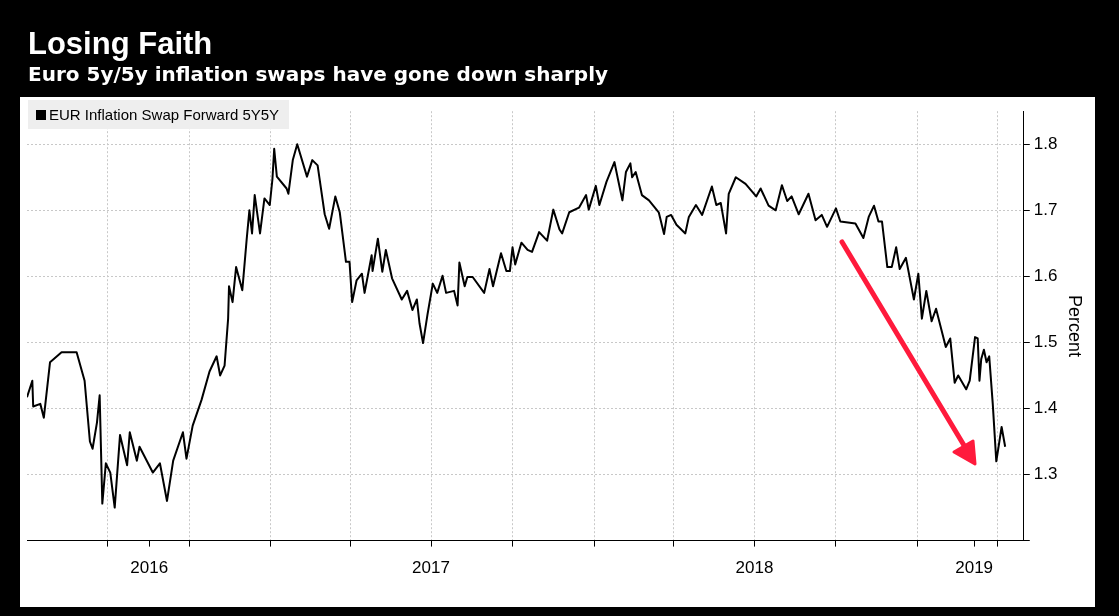  What do you see at coordinates (974, 568) in the screenshot?
I see `x-tick-label: 2019` at bounding box center [974, 568].